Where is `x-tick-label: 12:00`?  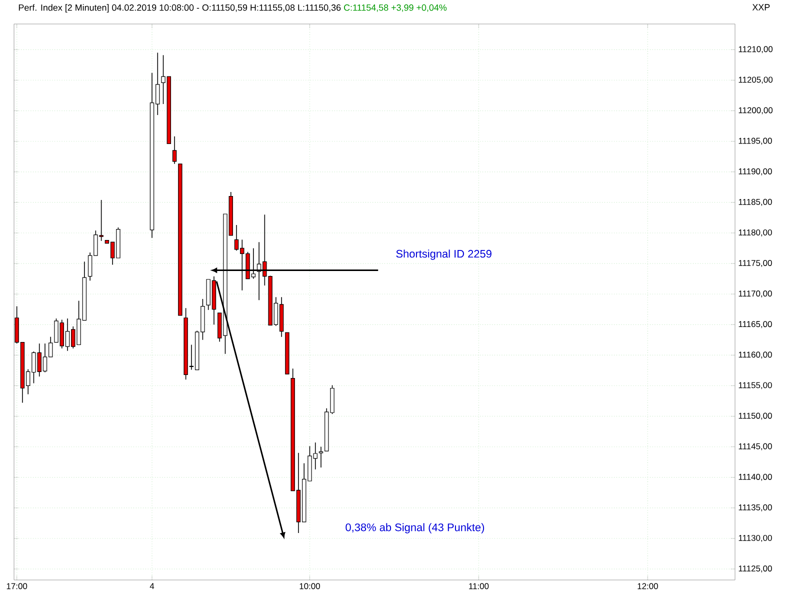
x-tick-label: 12:00 is located at coordinates (648, 586).